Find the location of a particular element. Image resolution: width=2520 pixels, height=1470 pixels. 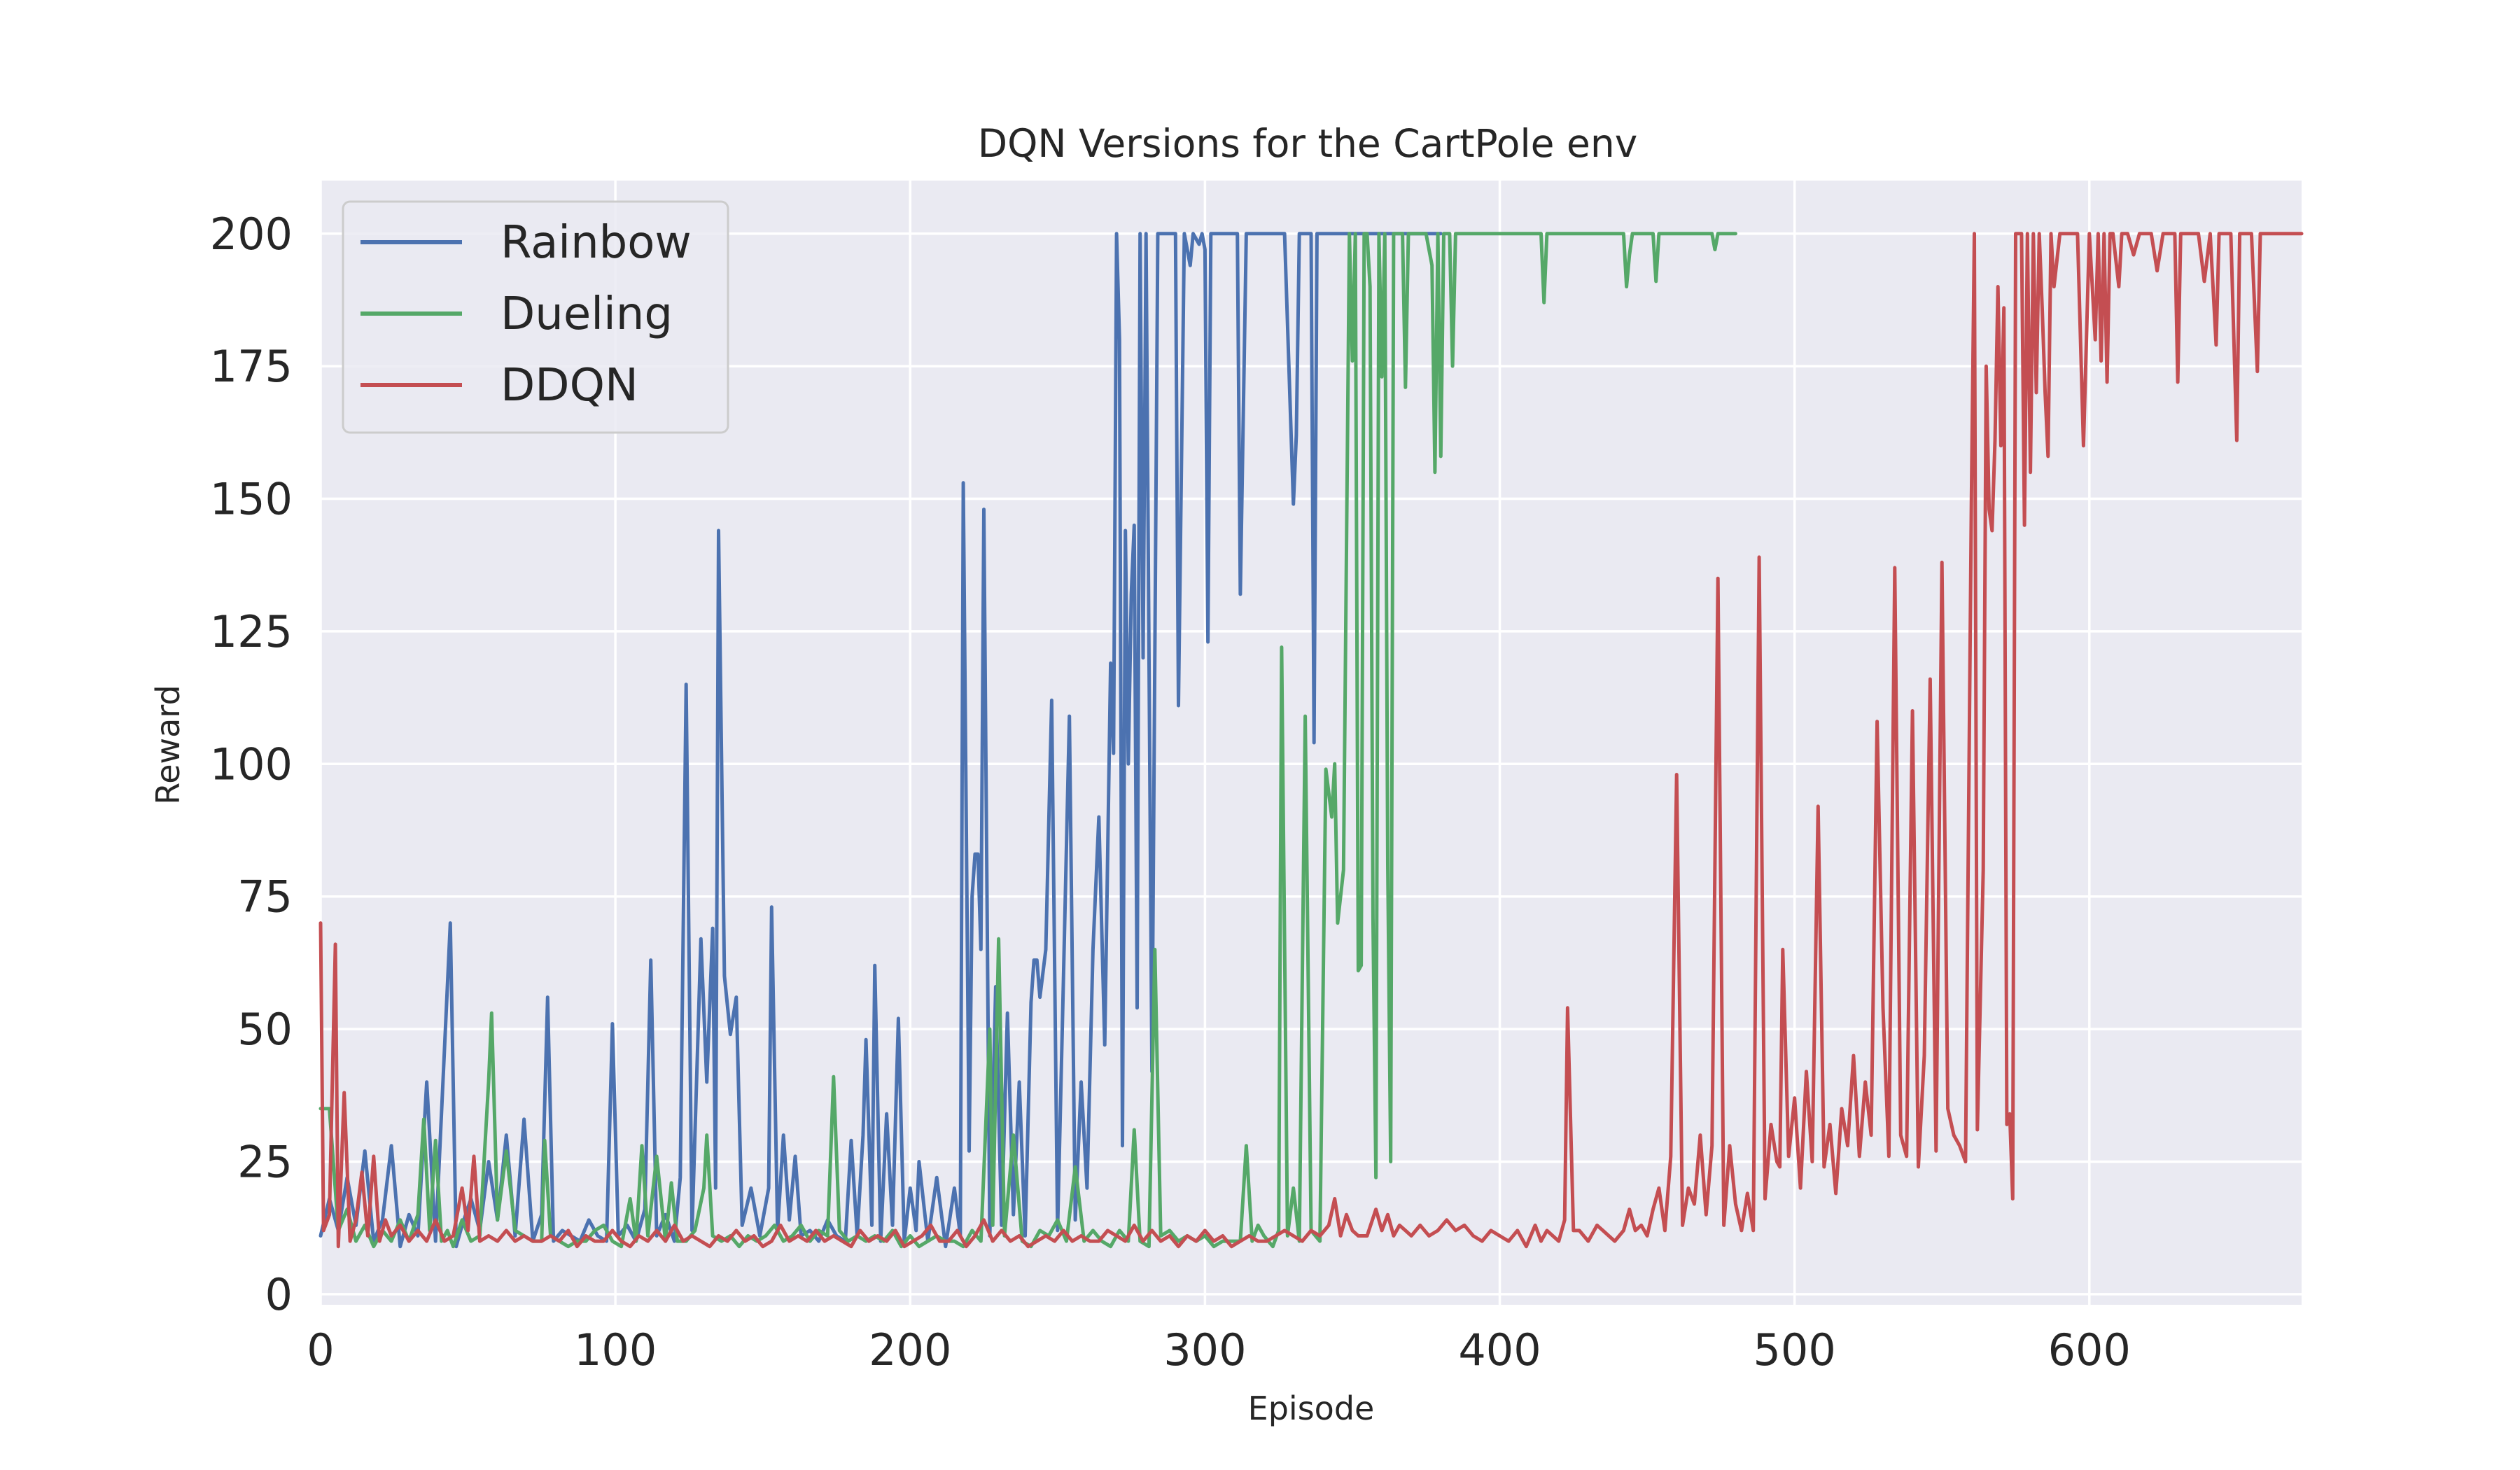

legend-box is located at coordinates (535, 317).